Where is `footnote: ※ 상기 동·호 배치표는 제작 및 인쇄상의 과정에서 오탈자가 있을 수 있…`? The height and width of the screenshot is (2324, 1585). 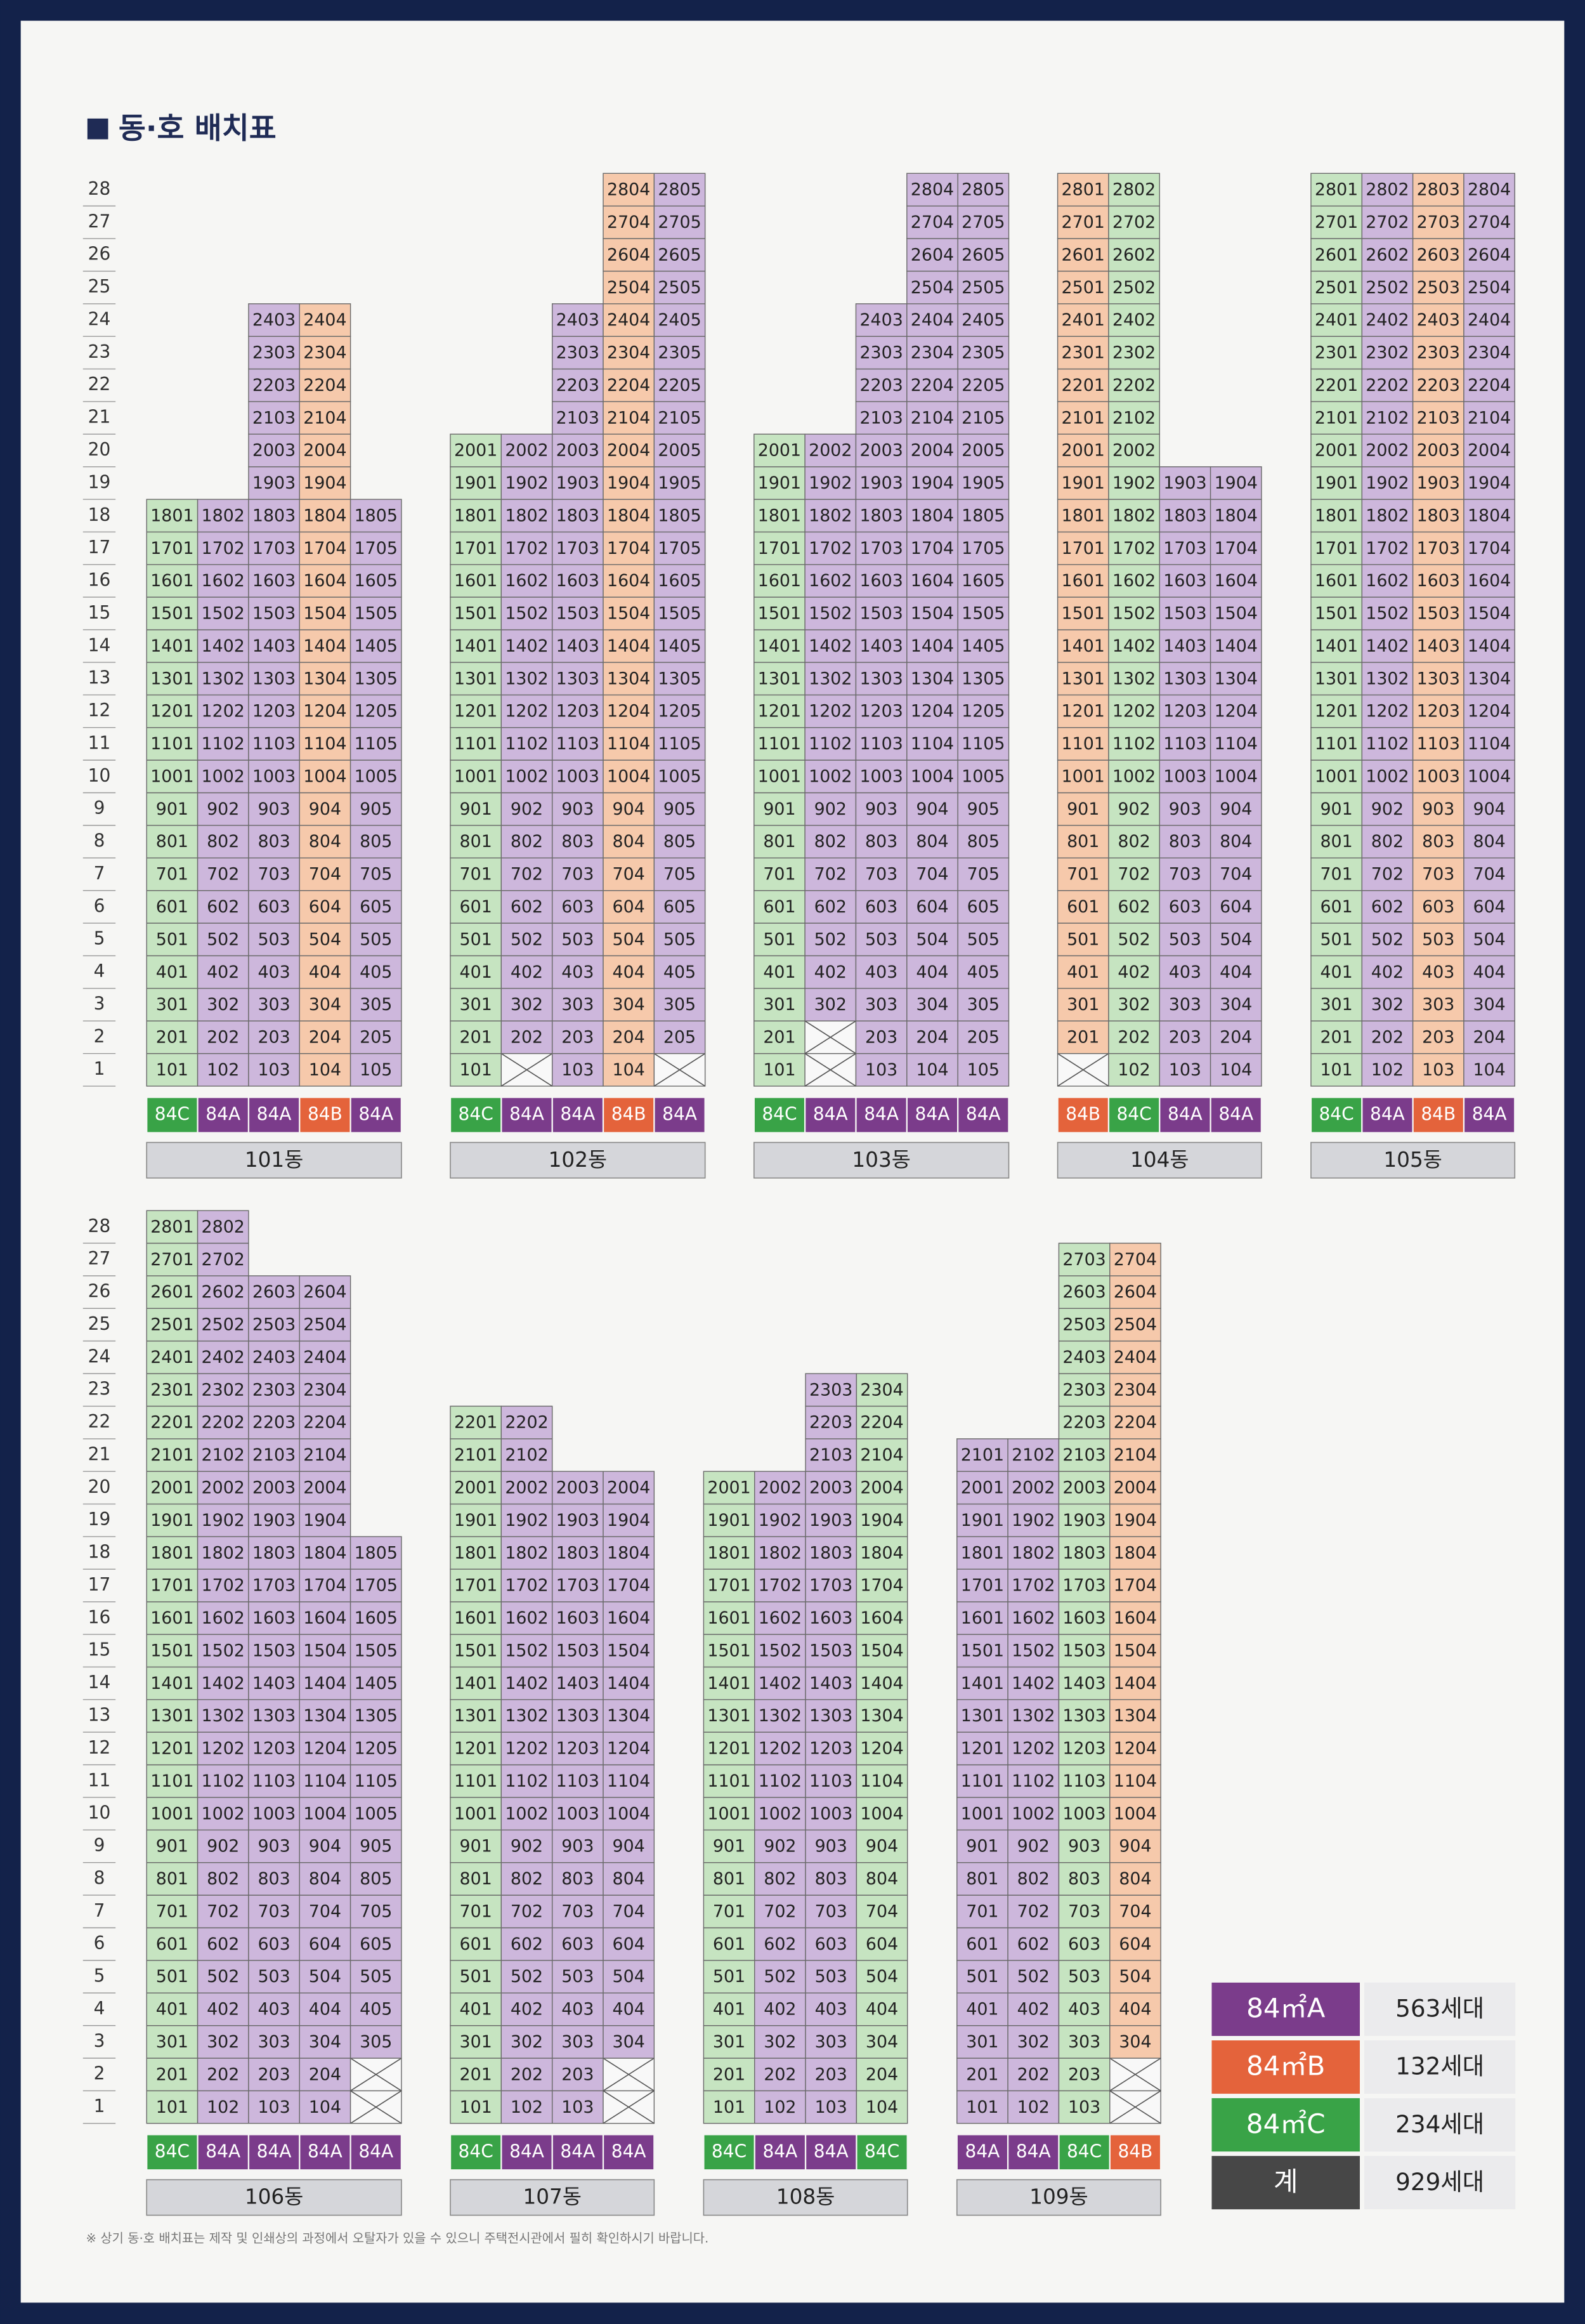
footnote: ※ 상기 동·호 배치표는 제작 및 인쇄상의 과정에서 오탈자가 있을 수 있… is located at coordinates (397, 2238).